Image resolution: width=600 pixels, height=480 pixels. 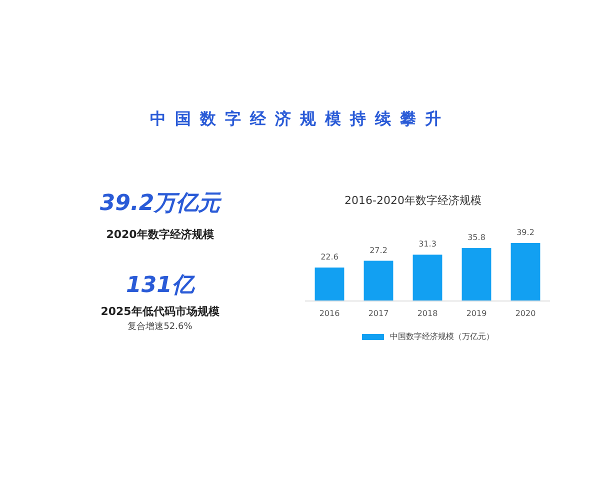 What do you see at coordinates (160, 326) in the screenshot?
I see `text: 复合增速52.6%` at bounding box center [160, 326].